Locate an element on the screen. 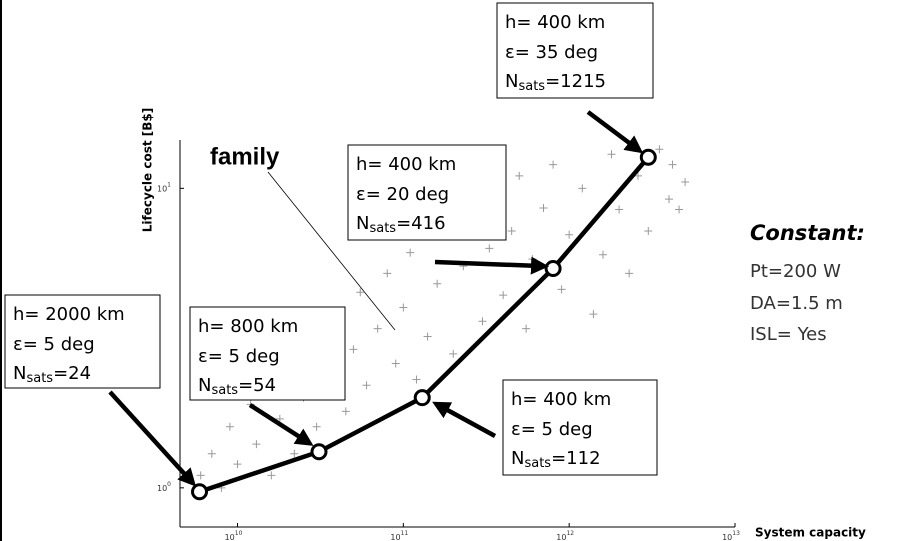 Image resolution: width=897 pixels, height=541 pixels. n-value: =112 is located at coordinates (575, 458).